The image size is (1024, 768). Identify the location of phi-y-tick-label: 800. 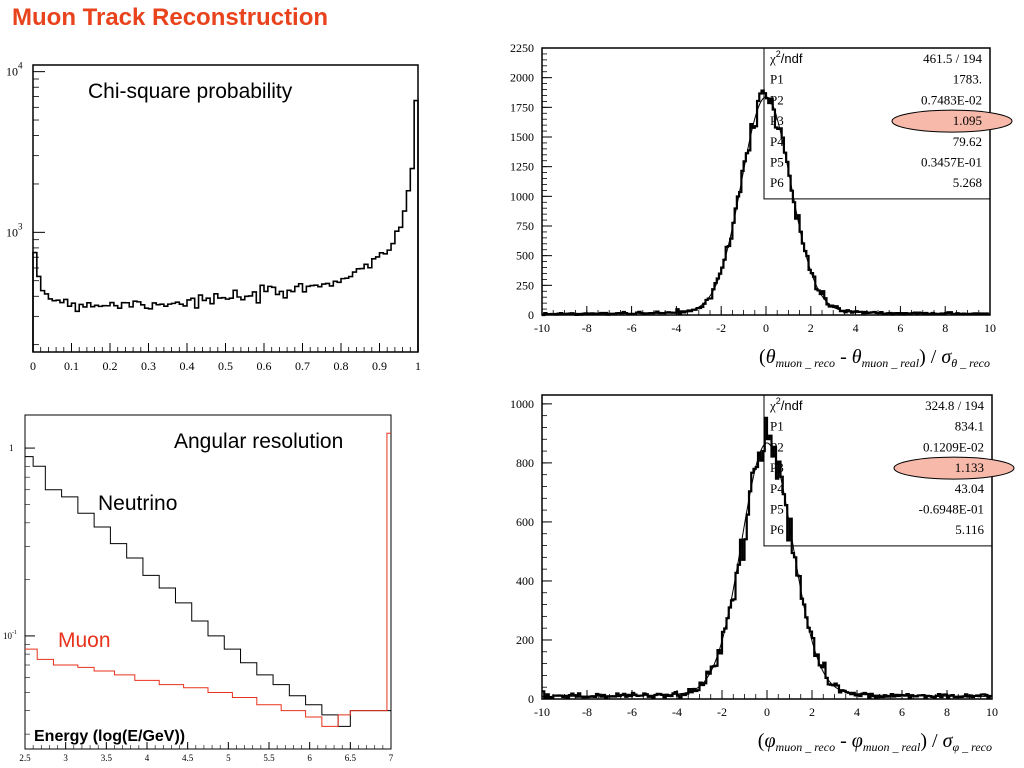
(525, 463).